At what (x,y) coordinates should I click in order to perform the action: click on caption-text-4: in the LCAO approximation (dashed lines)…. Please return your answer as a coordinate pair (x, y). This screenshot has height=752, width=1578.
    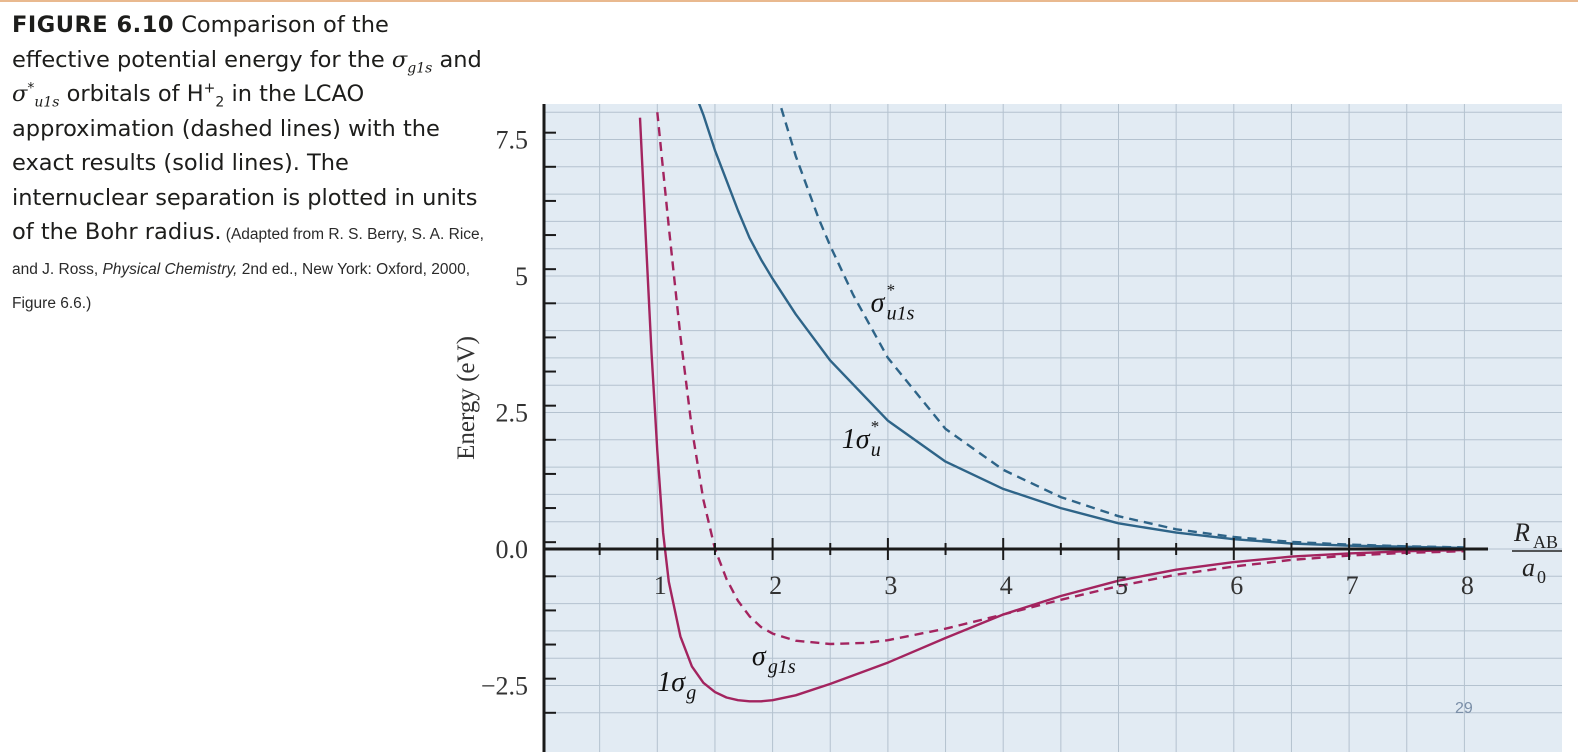
    Looking at the image, I should click on (245, 163).